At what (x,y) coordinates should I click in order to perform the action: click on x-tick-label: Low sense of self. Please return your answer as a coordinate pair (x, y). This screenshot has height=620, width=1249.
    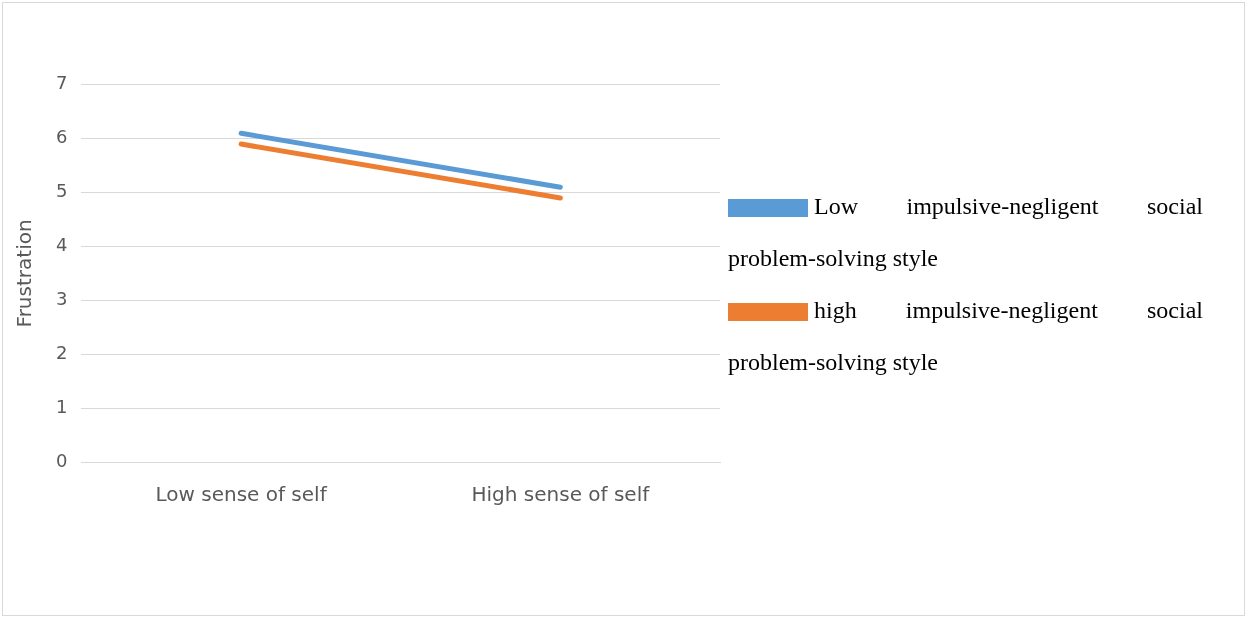
    Looking at the image, I should click on (241, 494).